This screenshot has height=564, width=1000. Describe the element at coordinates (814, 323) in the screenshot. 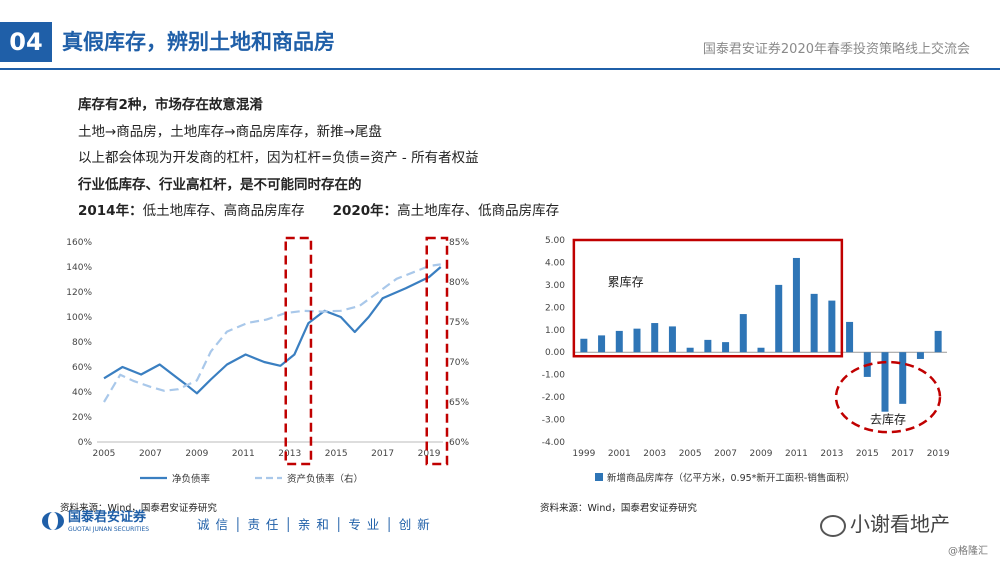

I see `bar-2012` at that location.